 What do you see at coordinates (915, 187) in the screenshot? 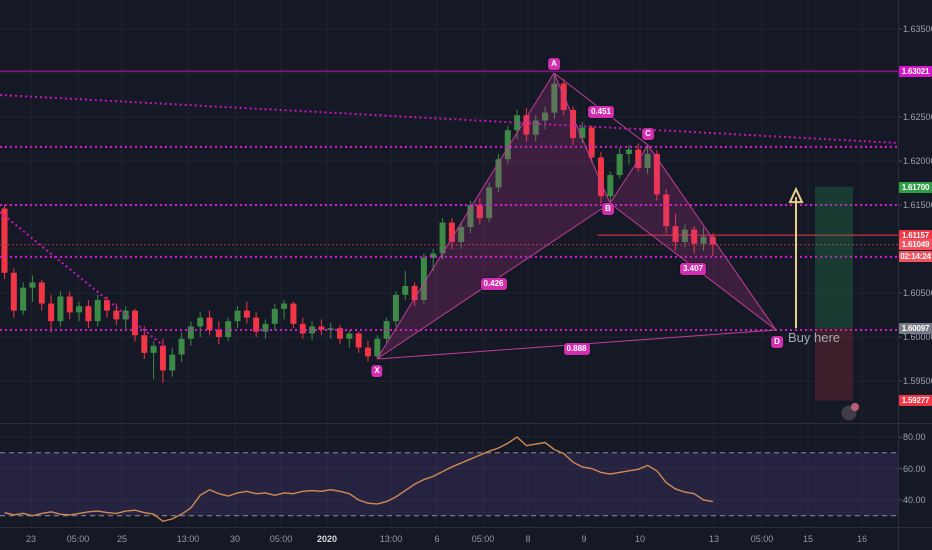
I see `price-axis-badge: 1.61700` at bounding box center [915, 187].